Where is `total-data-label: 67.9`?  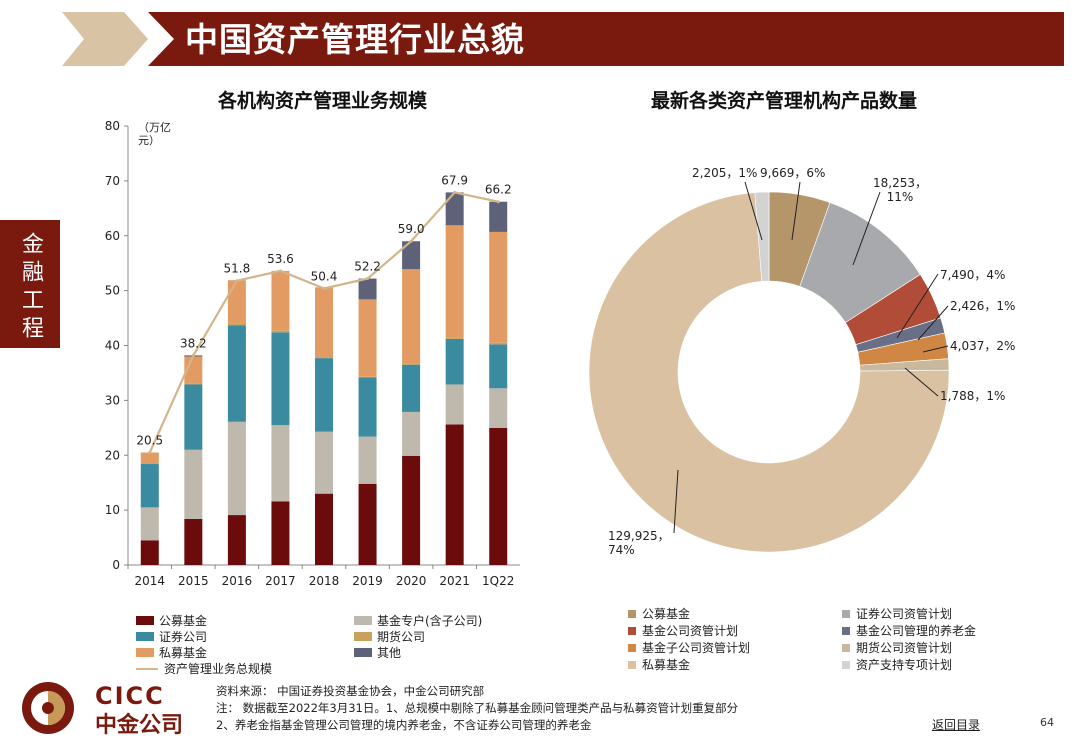 total-data-label: 67.9 is located at coordinates (454, 180).